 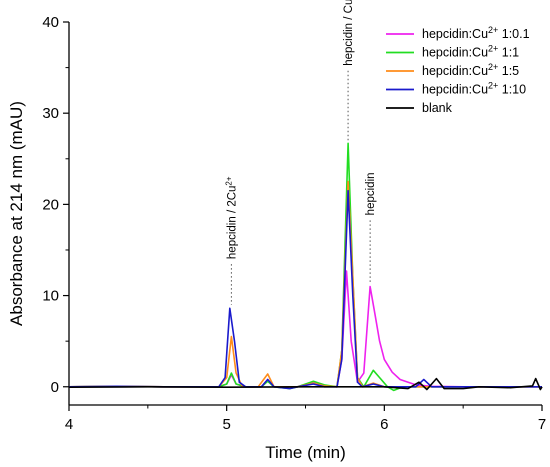 What do you see at coordinates (470, 52) in the screenshot?
I see `legend-entry-1: hepcidin:Cu2+ 1:1` at bounding box center [470, 52].